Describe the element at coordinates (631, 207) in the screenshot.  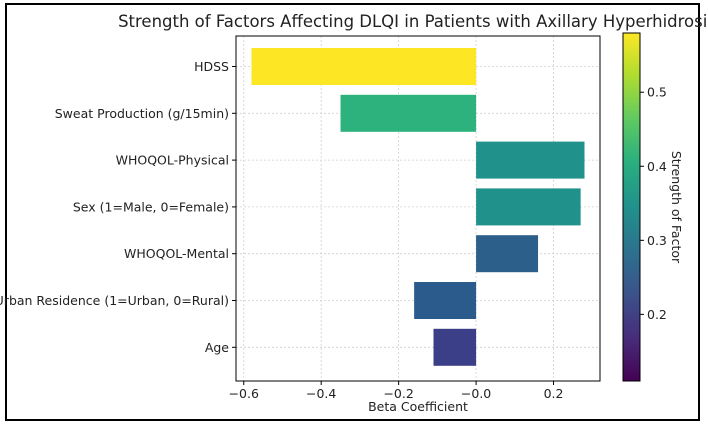
I see `colorbar` at that location.